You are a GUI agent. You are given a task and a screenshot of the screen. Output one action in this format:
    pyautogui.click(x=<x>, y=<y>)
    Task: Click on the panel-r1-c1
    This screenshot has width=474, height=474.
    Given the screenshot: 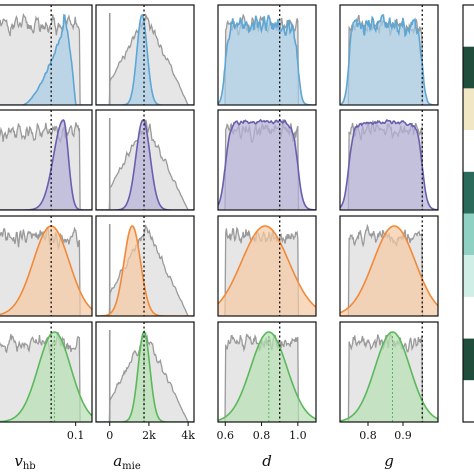 What is the action you would take?
    pyautogui.click(x=145, y=160)
    